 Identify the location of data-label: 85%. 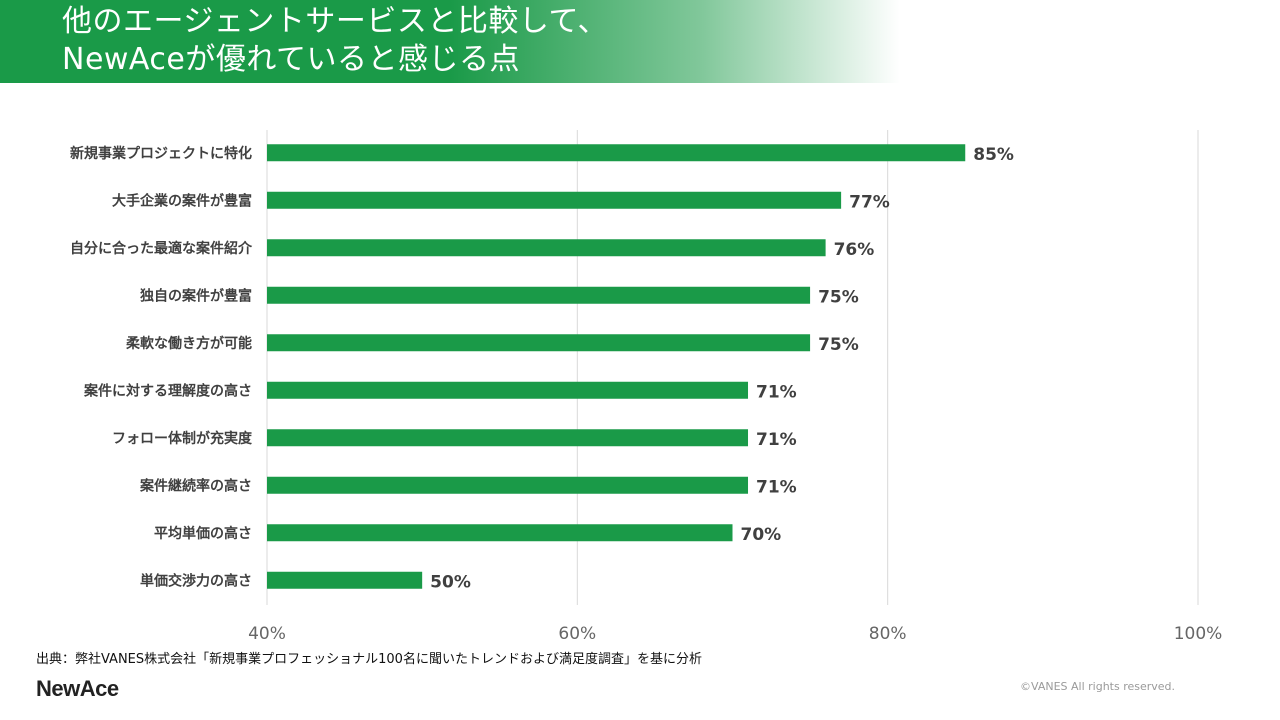
(993, 155).